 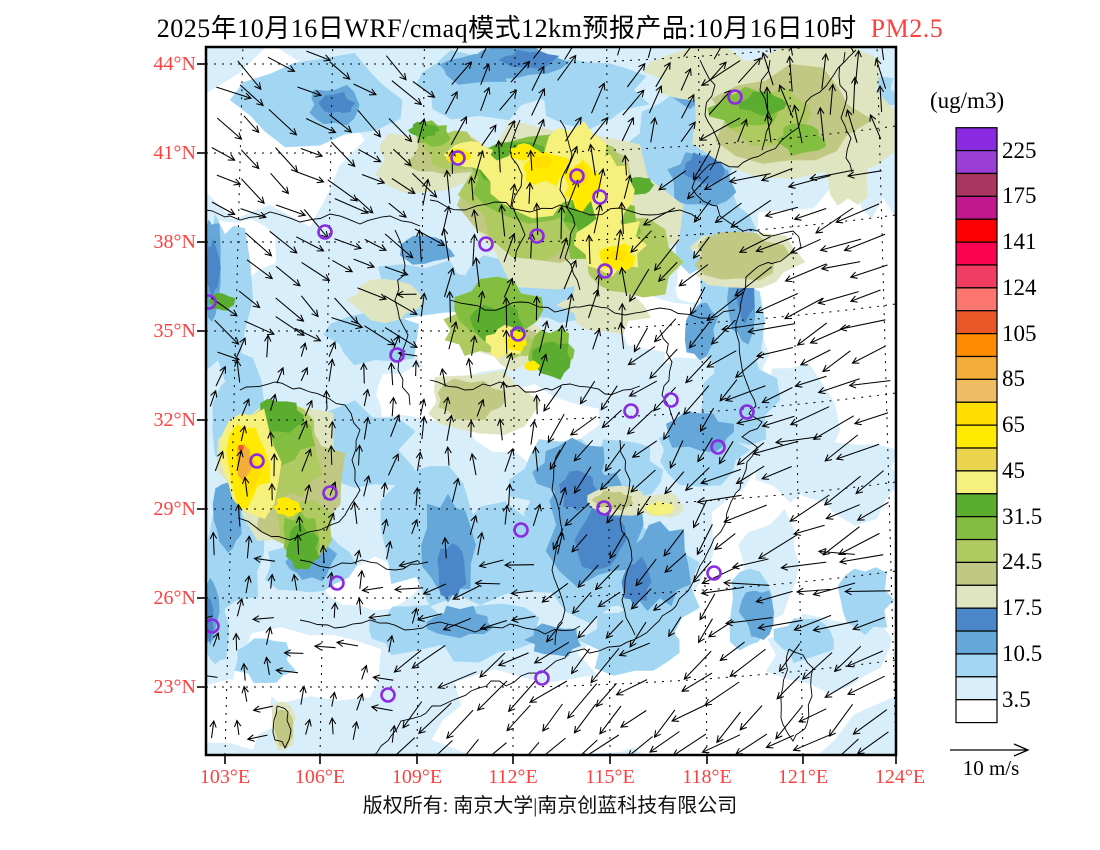 What do you see at coordinates (1019, 150) in the screenshot?
I see `colorbar-tick-225: 225` at bounding box center [1019, 150].